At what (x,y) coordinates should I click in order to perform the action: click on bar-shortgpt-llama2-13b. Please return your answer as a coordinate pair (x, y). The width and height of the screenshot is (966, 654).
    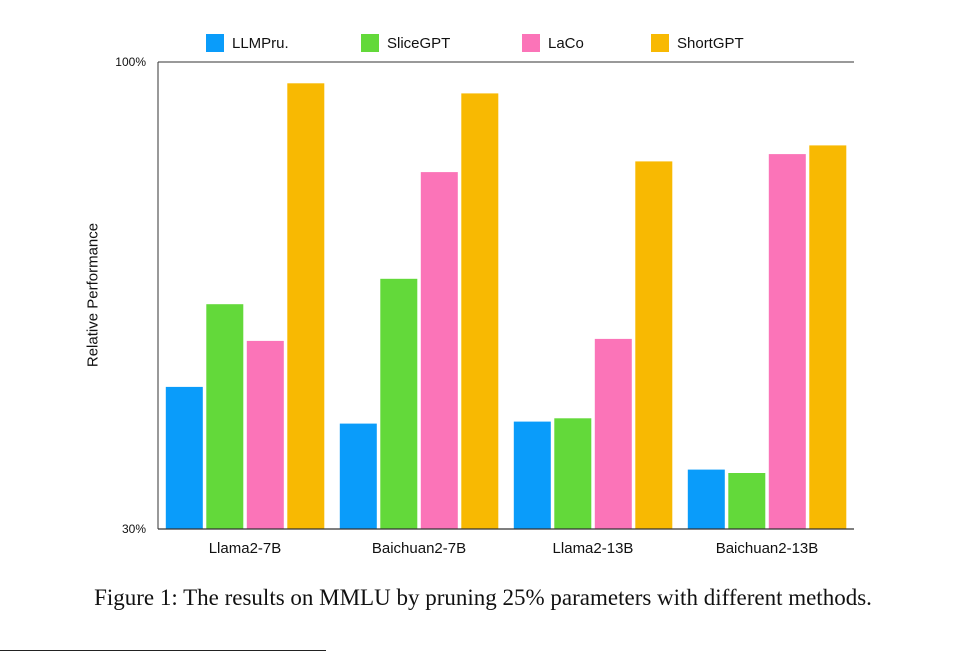
    Looking at the image, I should click on (654, 345).